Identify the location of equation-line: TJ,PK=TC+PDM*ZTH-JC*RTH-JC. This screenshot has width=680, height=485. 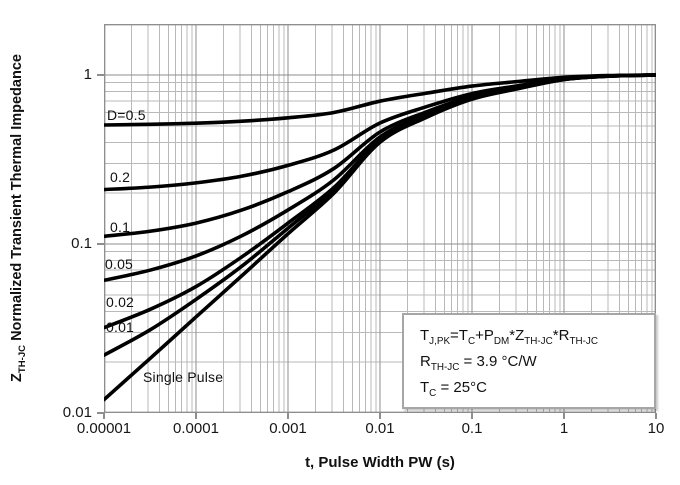
(509, 337).